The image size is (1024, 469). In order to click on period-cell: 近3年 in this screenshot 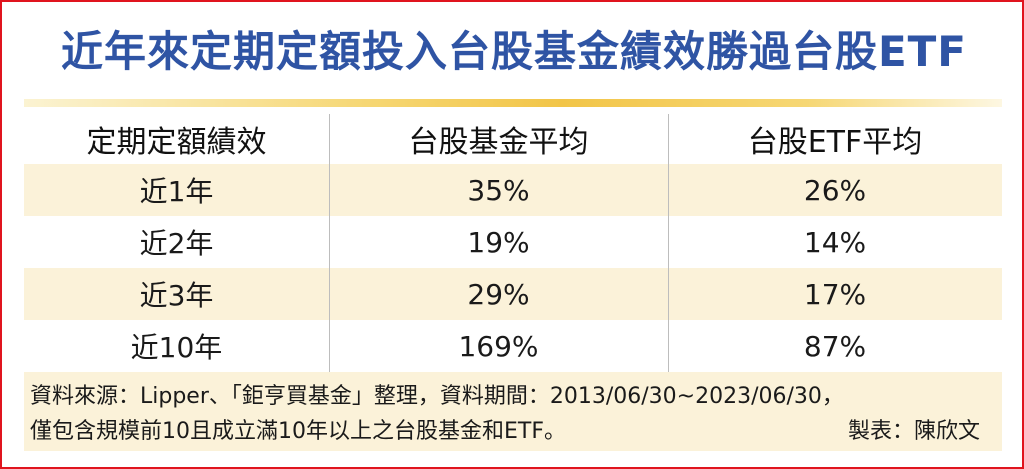, I will do `click(176, 295)`.